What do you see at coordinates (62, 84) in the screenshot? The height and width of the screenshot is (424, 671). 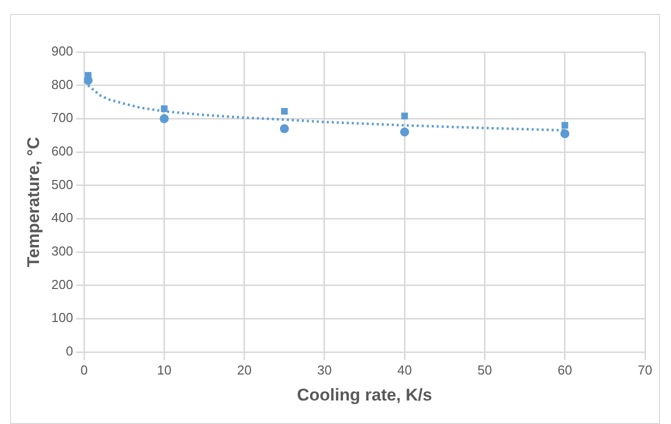 I see `y-tick-label: 800` at bounding box center [62, 84].